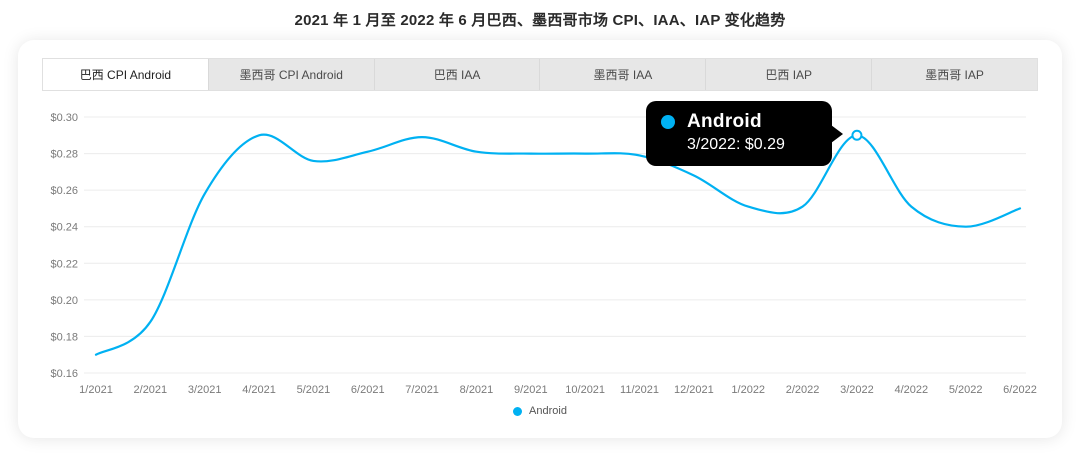  Describe the element at coordinates (64, 264) in the screenshot. I see `y-axis-label: $0.22` at that location.